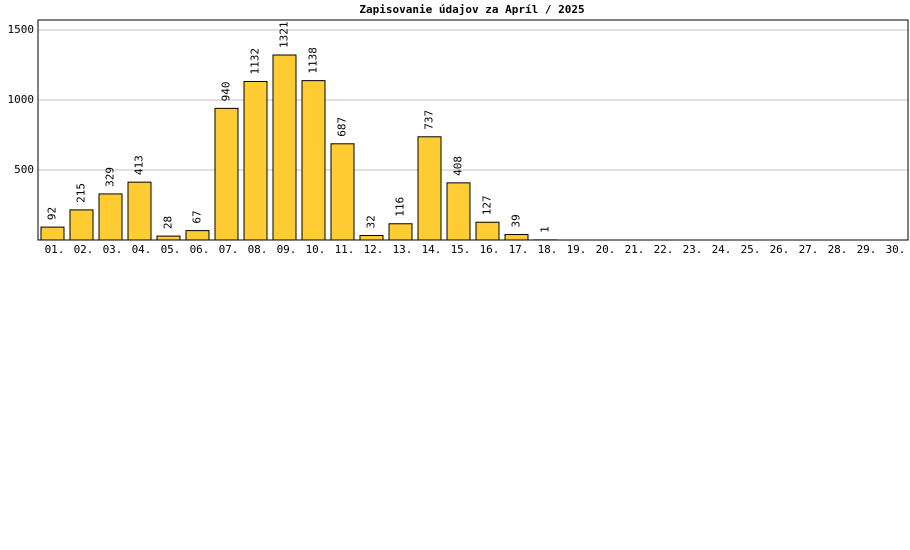  What do you see at coordinates (284, 35) in the screenshot?
I see `value-label: 1321` at bounding box center [284, 35].